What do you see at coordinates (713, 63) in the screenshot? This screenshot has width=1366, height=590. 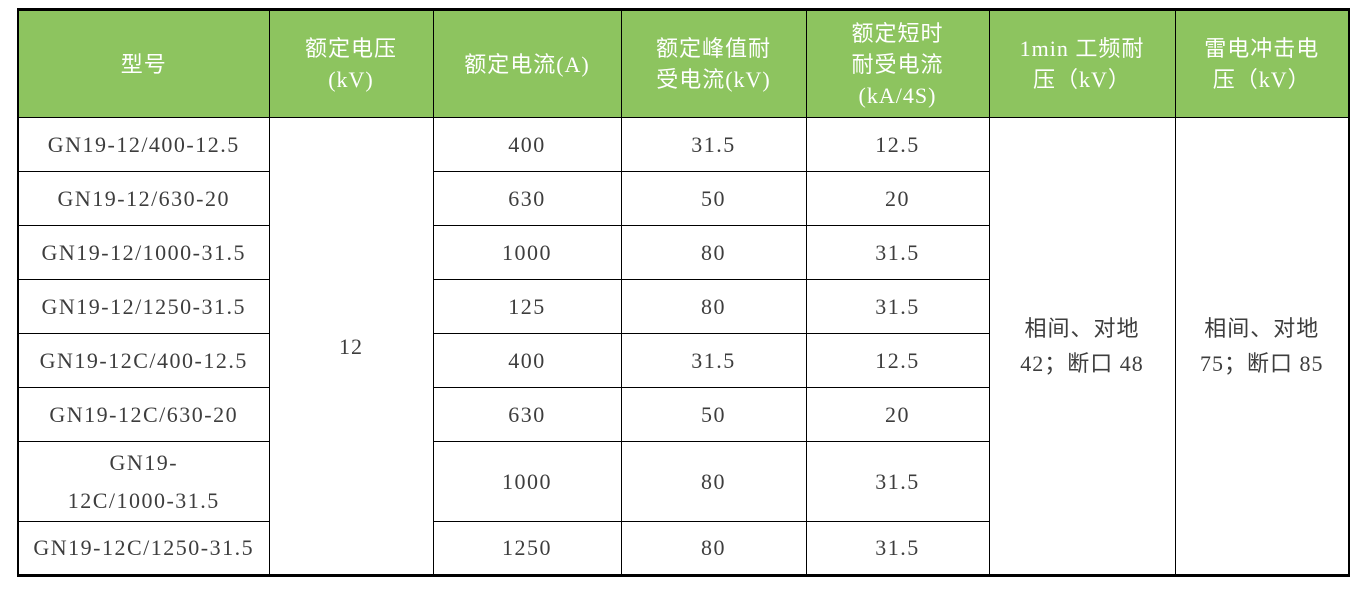 I see `header-peak-withstand-current: 额定峰值耐 受电流(kV)` at bounding box center [713, 63].